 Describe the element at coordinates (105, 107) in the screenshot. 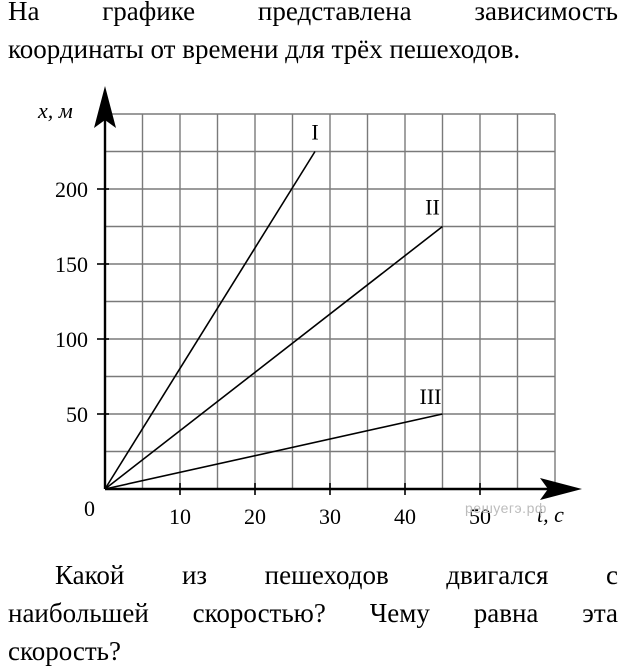

I see `y-axis-arrow` at that location.